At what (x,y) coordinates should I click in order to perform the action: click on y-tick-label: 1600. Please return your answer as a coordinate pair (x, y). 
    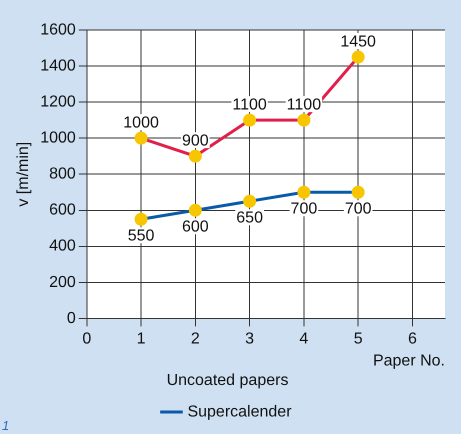
    Looking at the image, I should click on (58, 29).